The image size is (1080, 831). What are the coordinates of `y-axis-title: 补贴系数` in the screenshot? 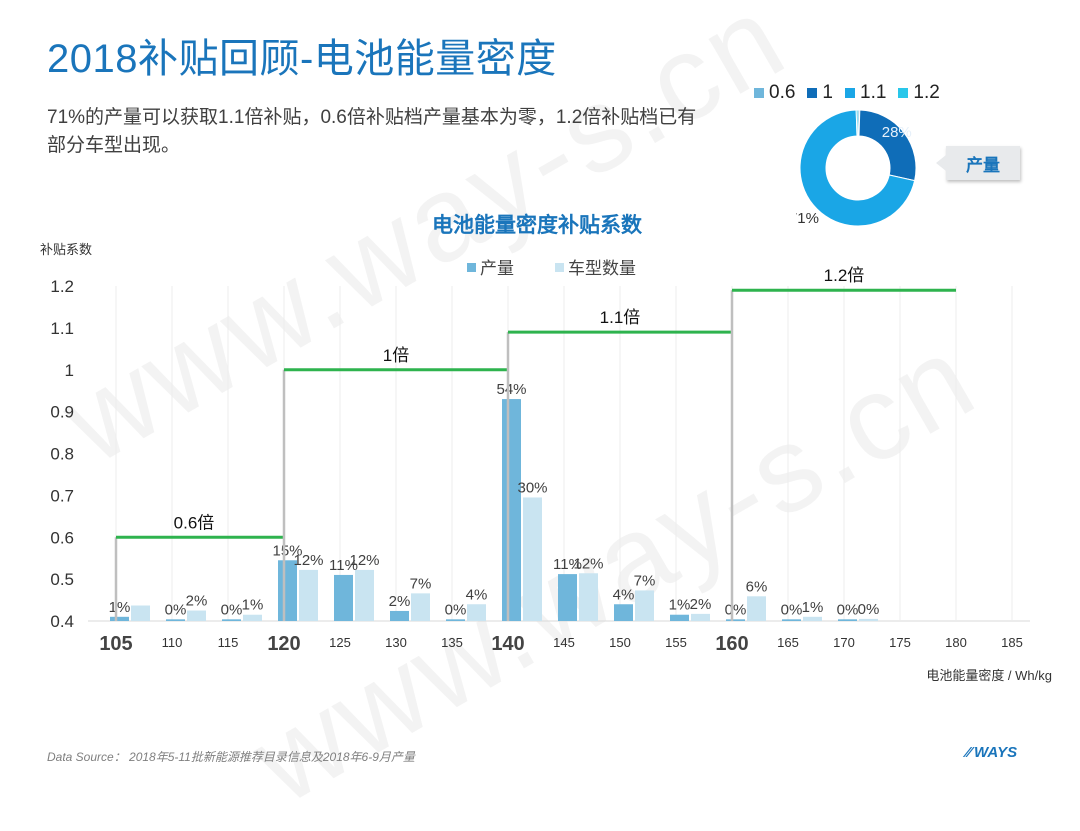 It's located at (66, 249).